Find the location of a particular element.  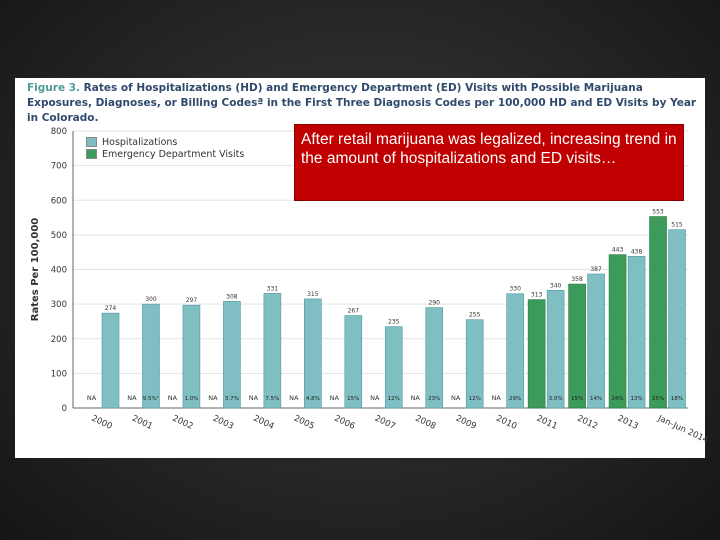

bar-pct-label: 7.5% is located at coordinates (272, 399).